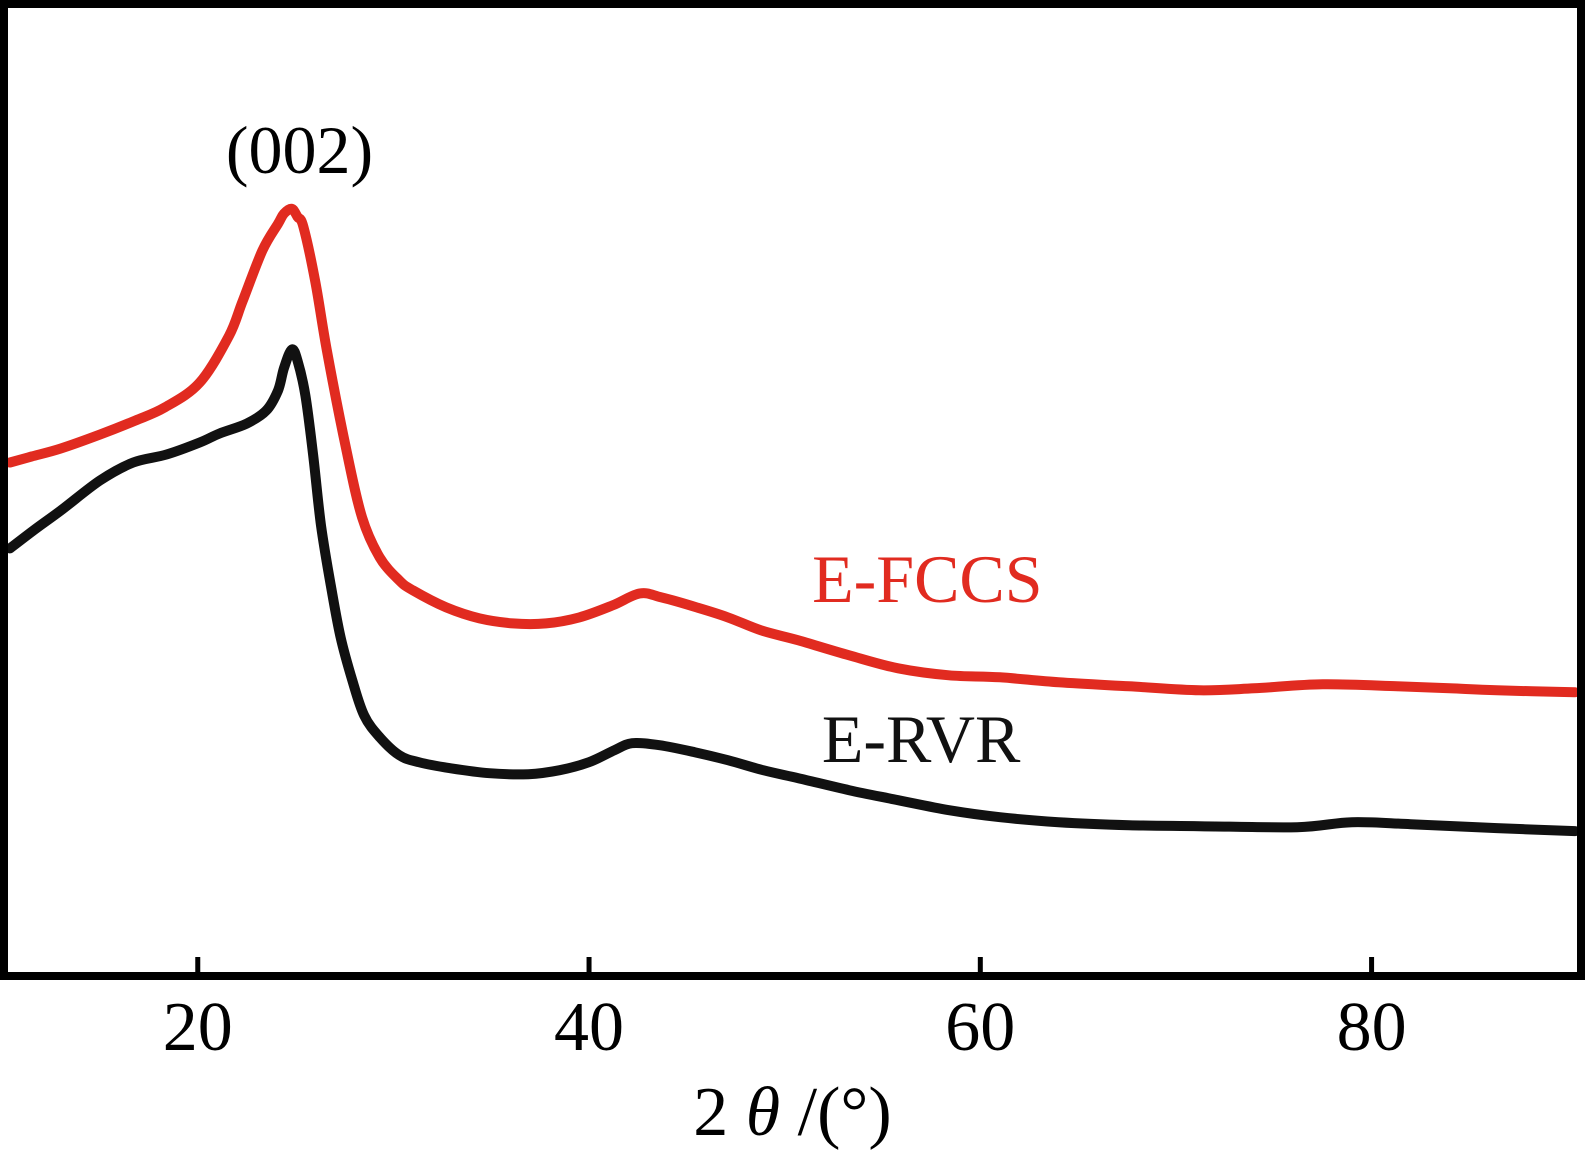  Describe the element at coordinates (719, 1112) in the screenshot. I see `x-axis-label-prefix: 2` at that location.